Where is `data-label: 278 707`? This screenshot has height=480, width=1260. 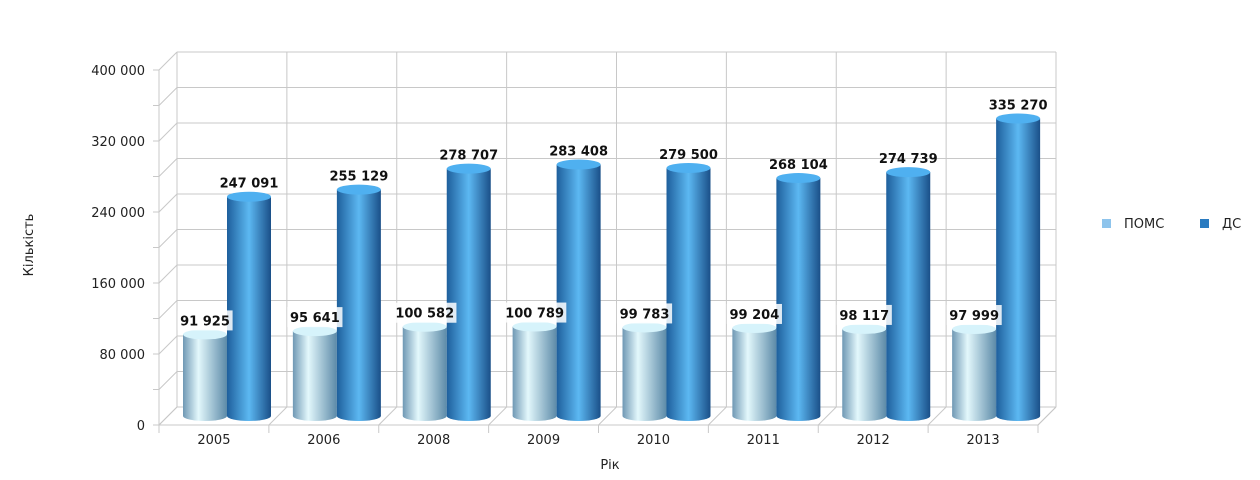 data-label: 278 707 is located at coordinates (468, 156).